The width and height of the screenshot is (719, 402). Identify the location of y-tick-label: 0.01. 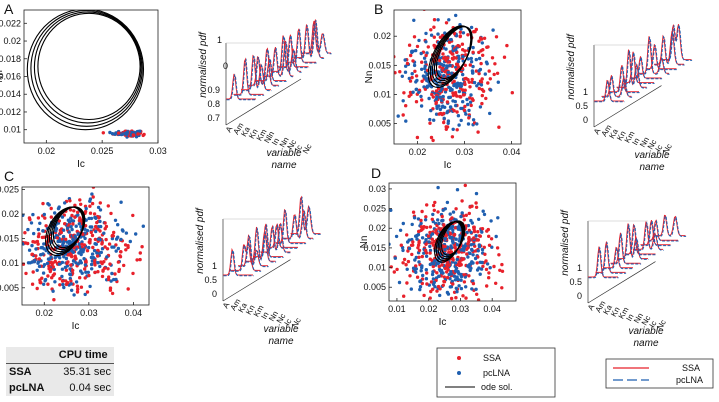
(10, 263).